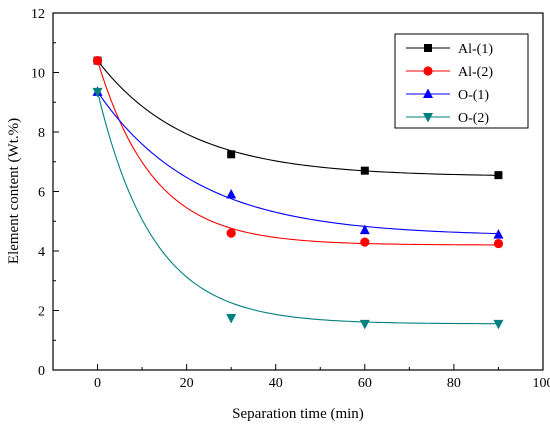  Describe the element at coordinates (38, 14) in the screenshot. I see `y-tick-label: 12` at that location.